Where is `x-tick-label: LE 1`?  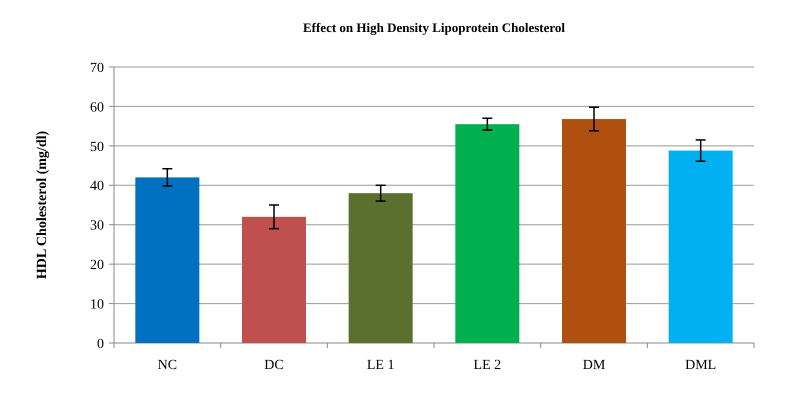 x-tick-label: LE 1 is located at coordinates (380, 365).